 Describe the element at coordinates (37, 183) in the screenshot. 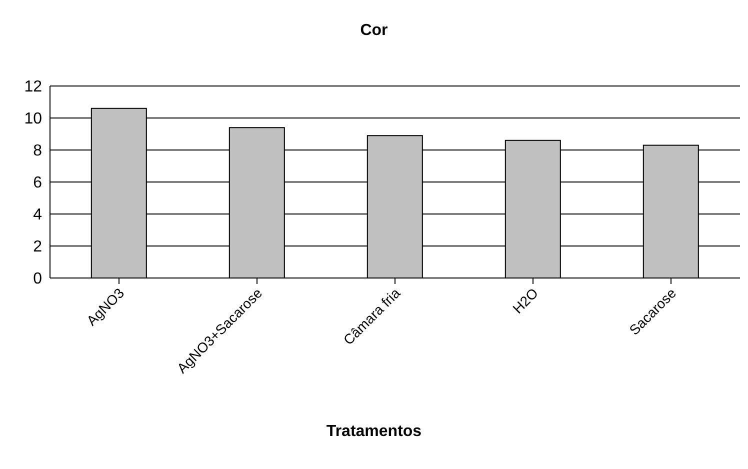

I see `y-tick-label: 6` at that location.